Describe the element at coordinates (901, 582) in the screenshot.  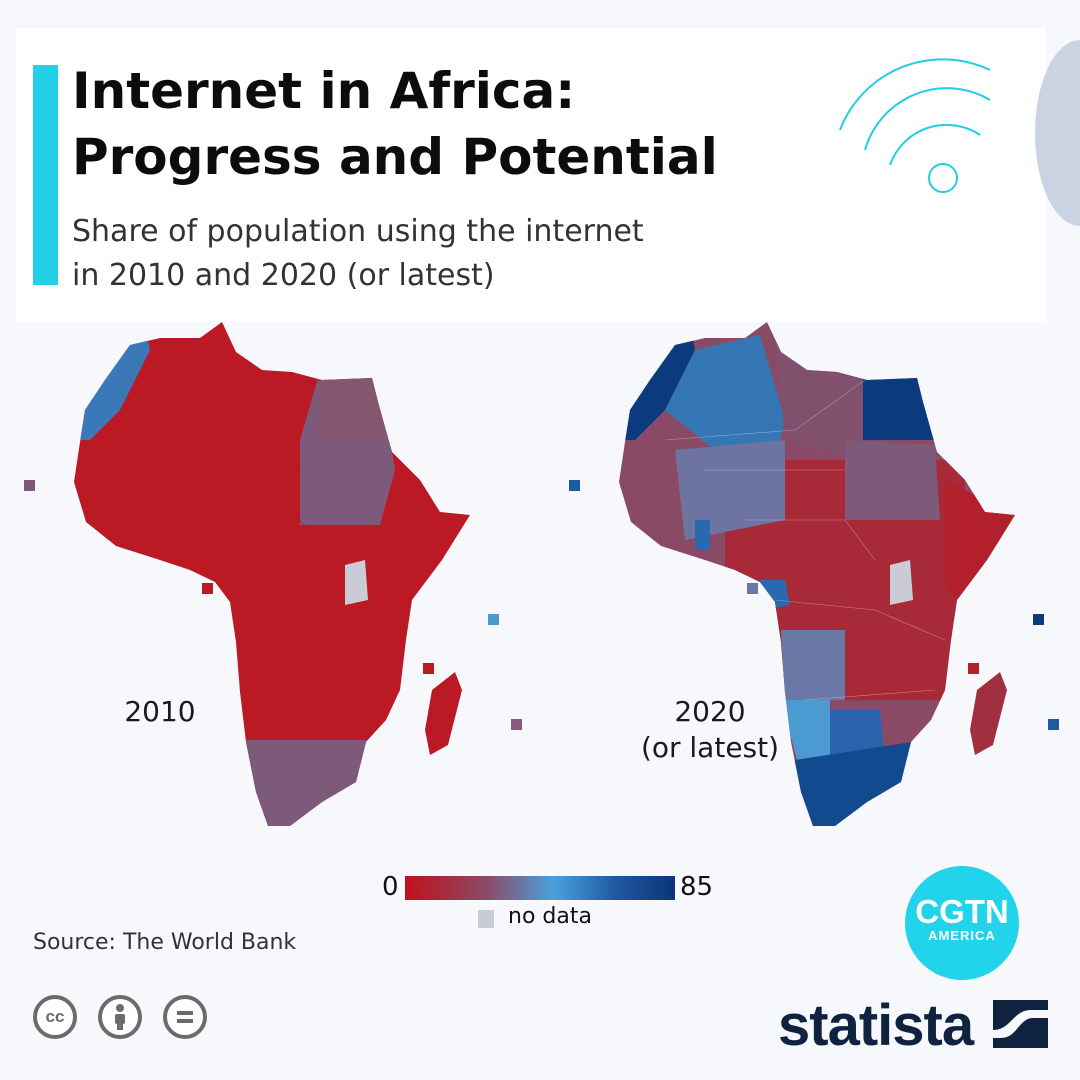
I see `region-uganda-nodata-2020` at that location.